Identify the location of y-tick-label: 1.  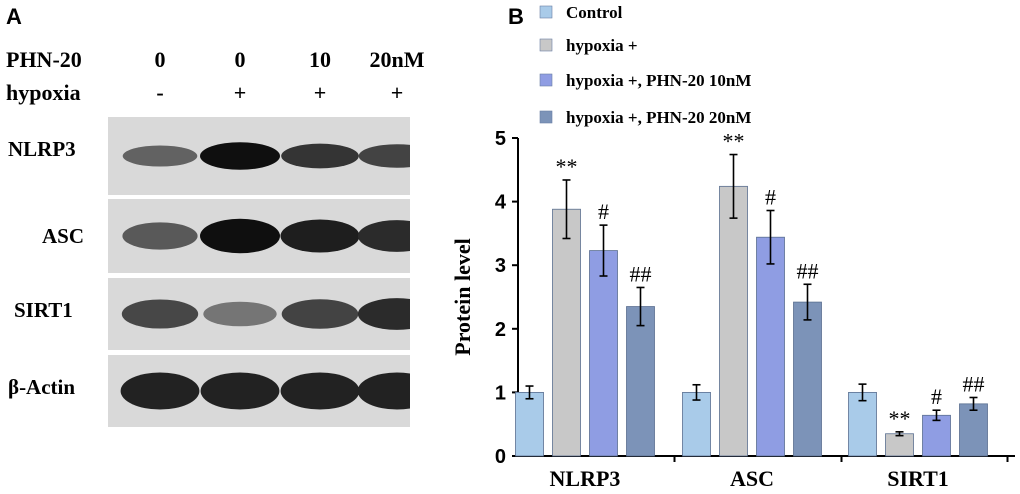
(500, 393).